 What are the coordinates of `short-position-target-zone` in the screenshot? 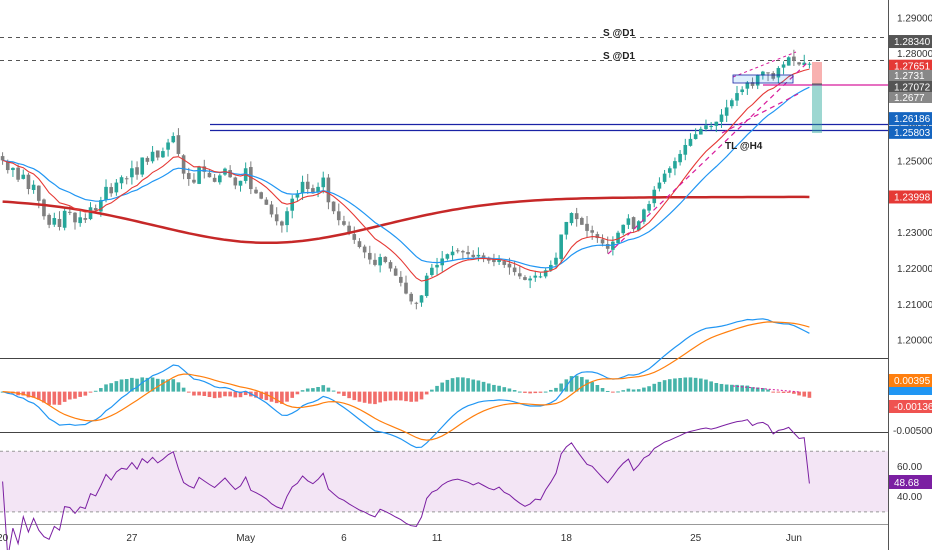 It's located at (817, 108).